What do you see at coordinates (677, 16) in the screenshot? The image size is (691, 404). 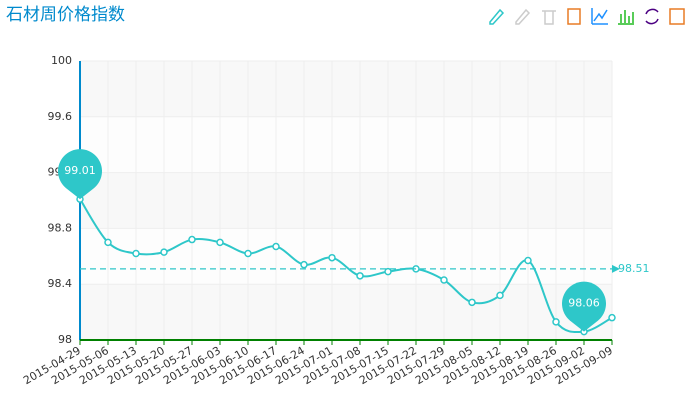 I see `tool-save` at bounding box center [677, 16].